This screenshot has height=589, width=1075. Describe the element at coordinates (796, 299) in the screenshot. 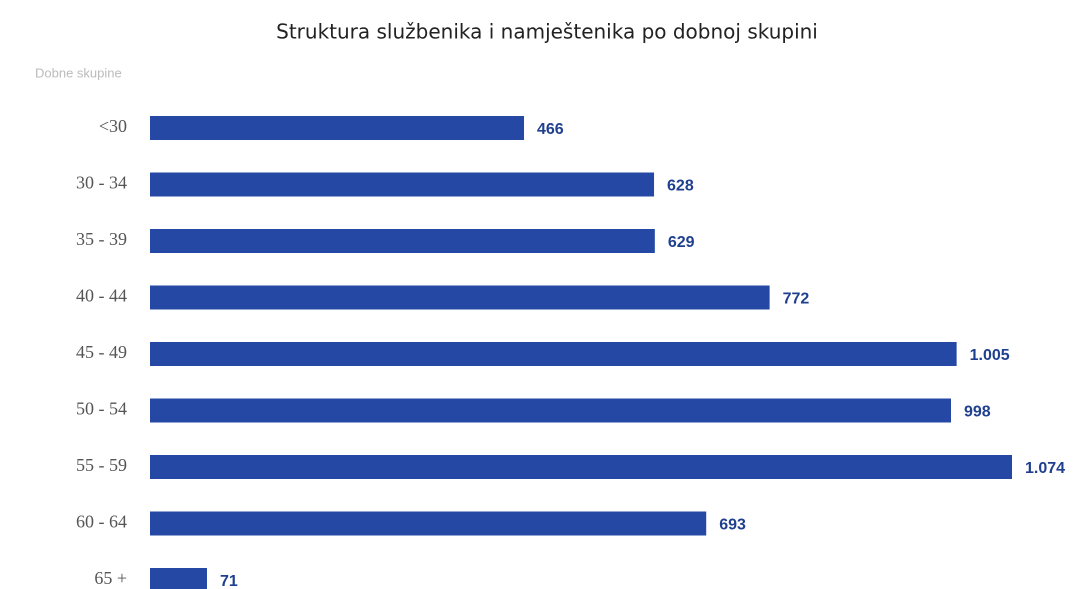

I see `value-label: 772` at that location.